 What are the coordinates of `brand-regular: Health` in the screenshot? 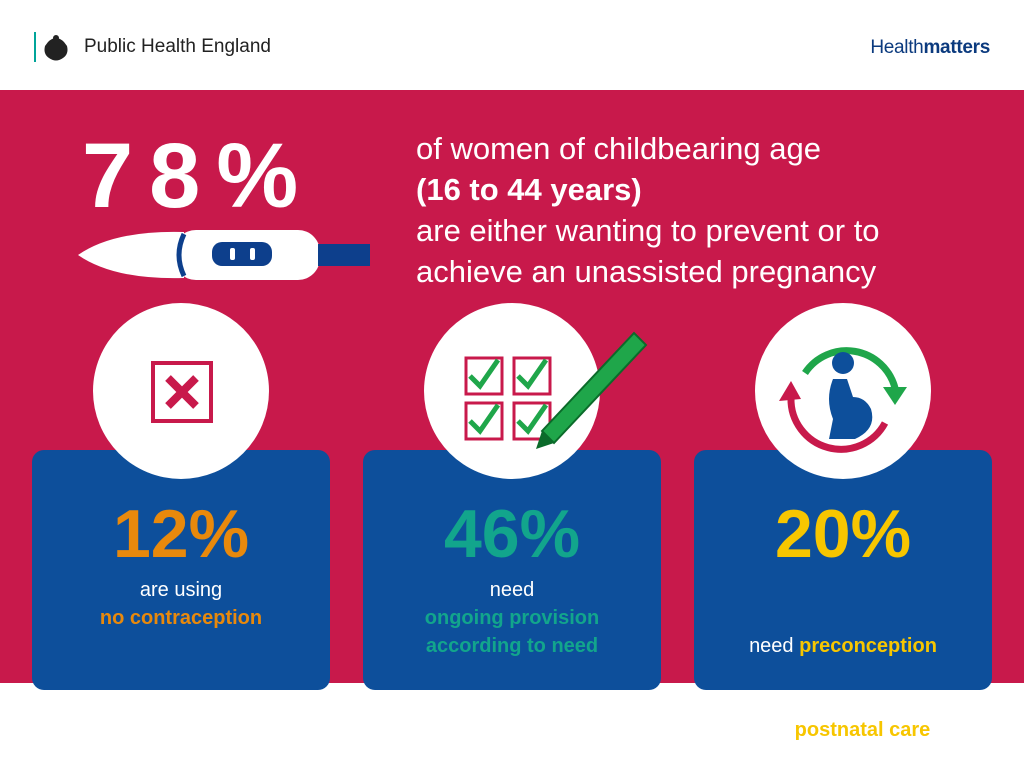 It's located at (897, 47).